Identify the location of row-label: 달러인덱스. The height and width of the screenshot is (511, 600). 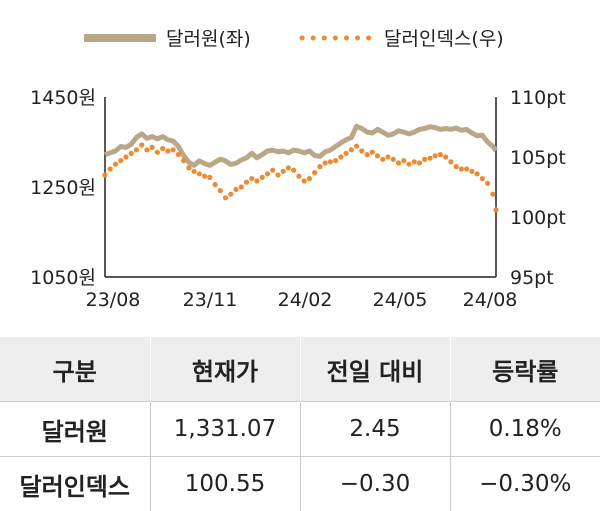
(75, 484).